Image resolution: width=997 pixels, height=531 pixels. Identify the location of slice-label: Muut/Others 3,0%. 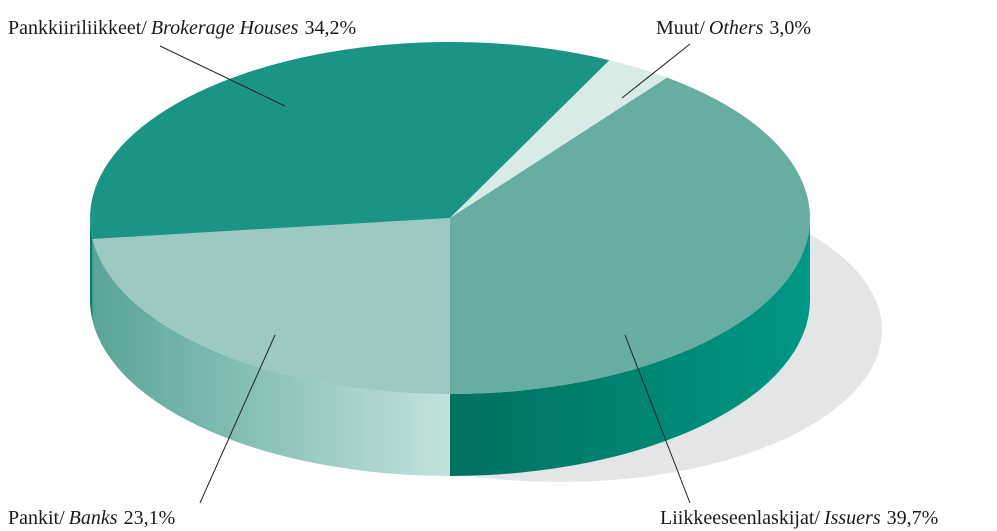
(733, 28).